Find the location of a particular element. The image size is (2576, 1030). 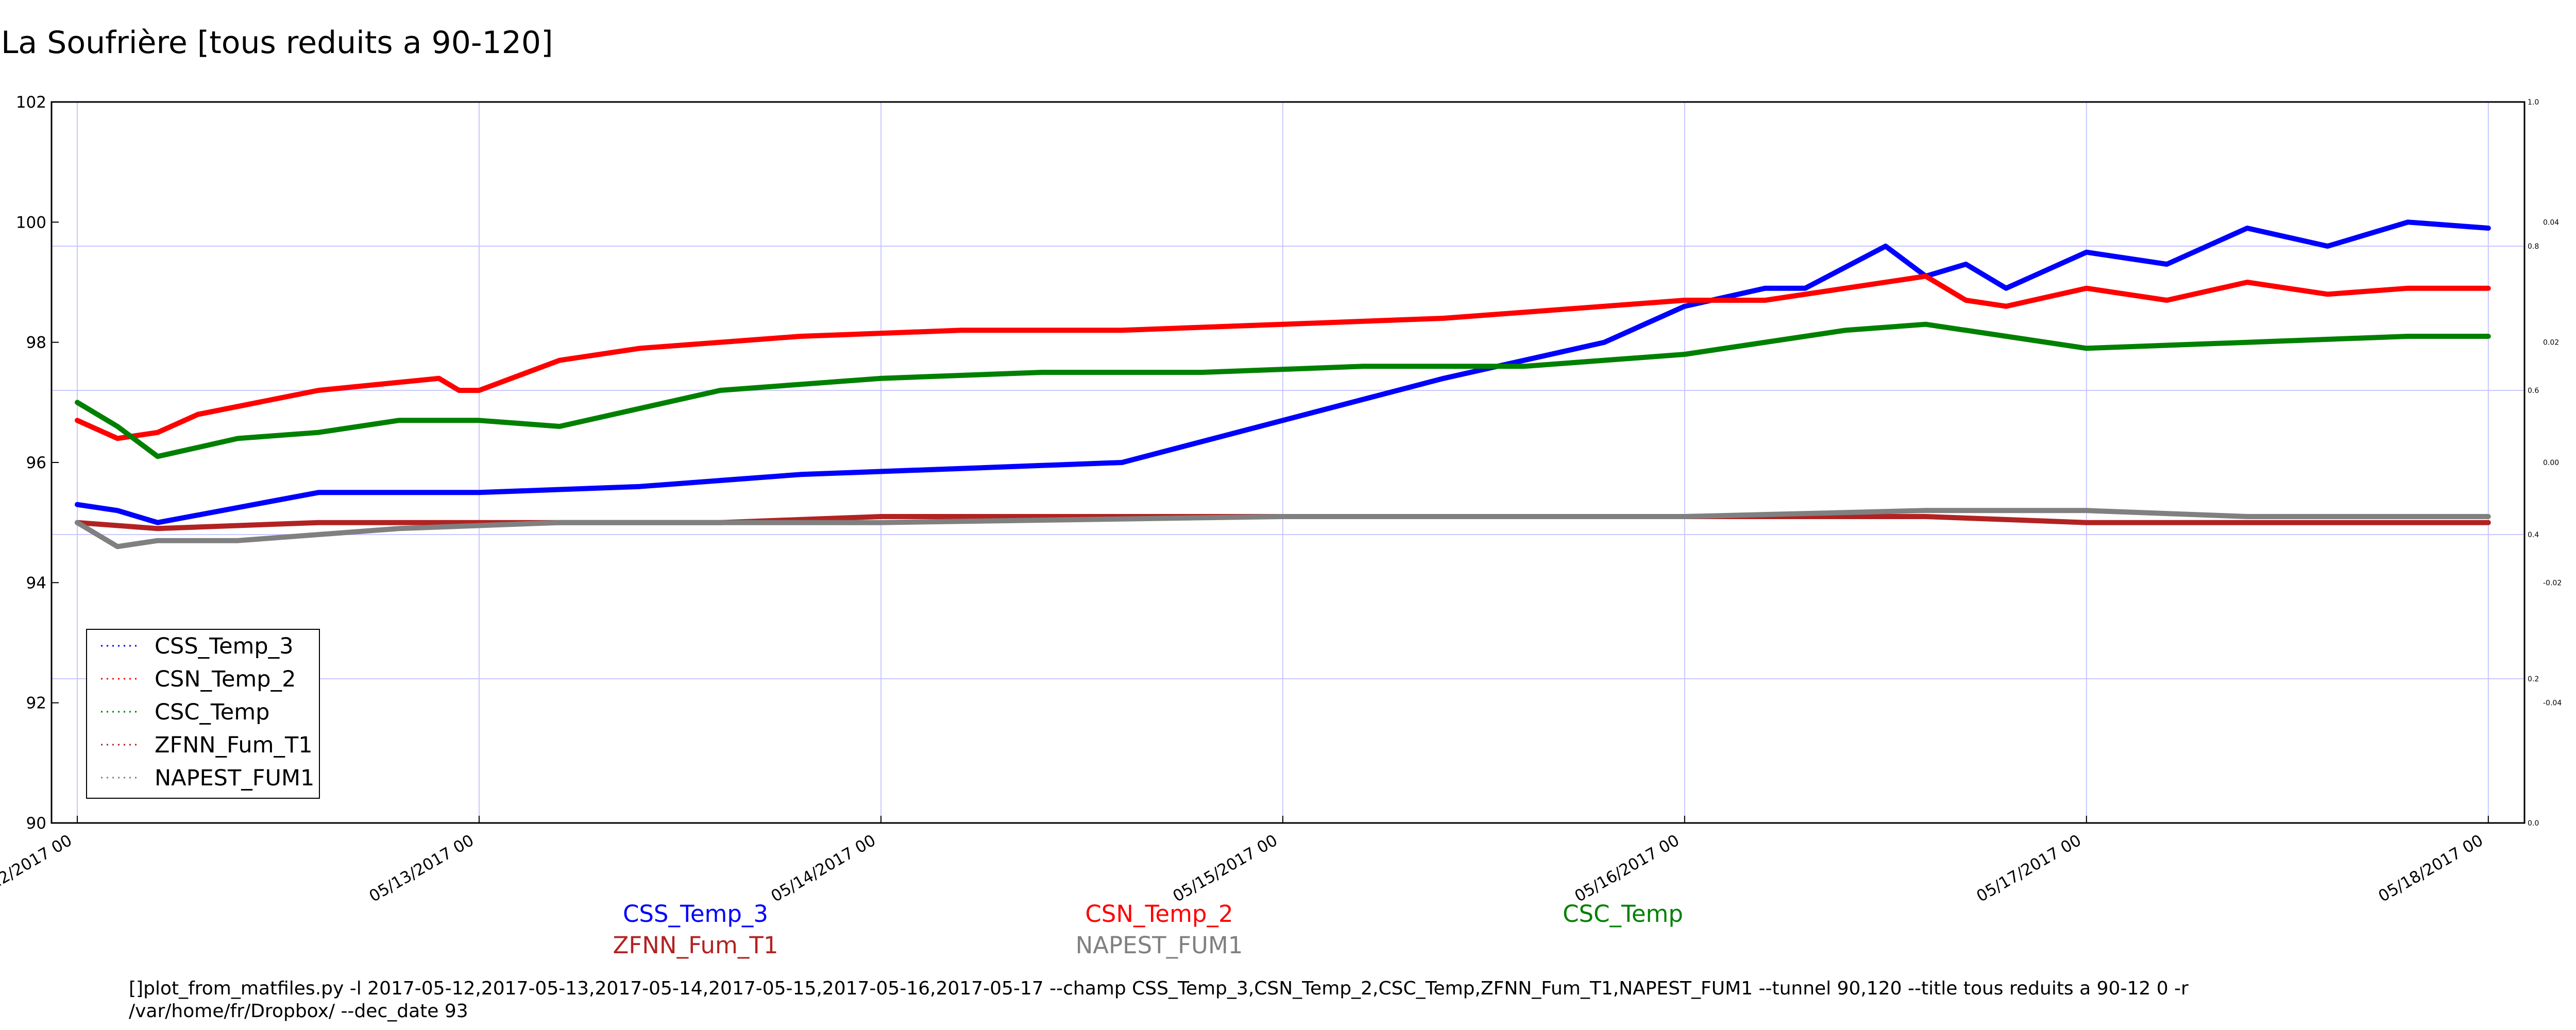

x-tick-label: 05/15/2017 00 is located at coordinates (1225, 868).